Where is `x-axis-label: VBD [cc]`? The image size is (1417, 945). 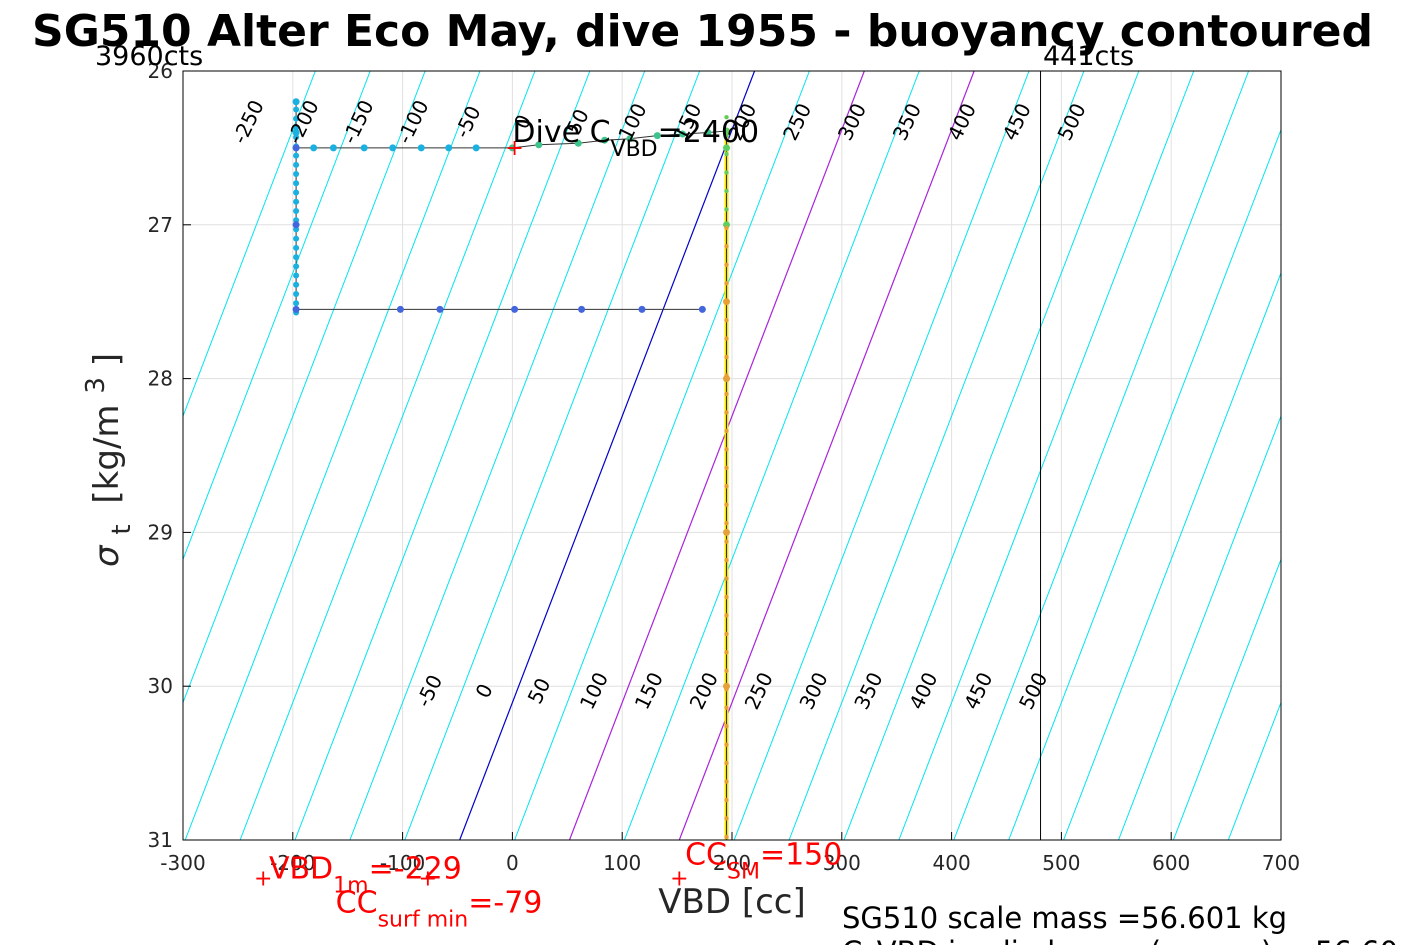
x-axis-label: VBD [cc] is located at coordinates (732, 902).